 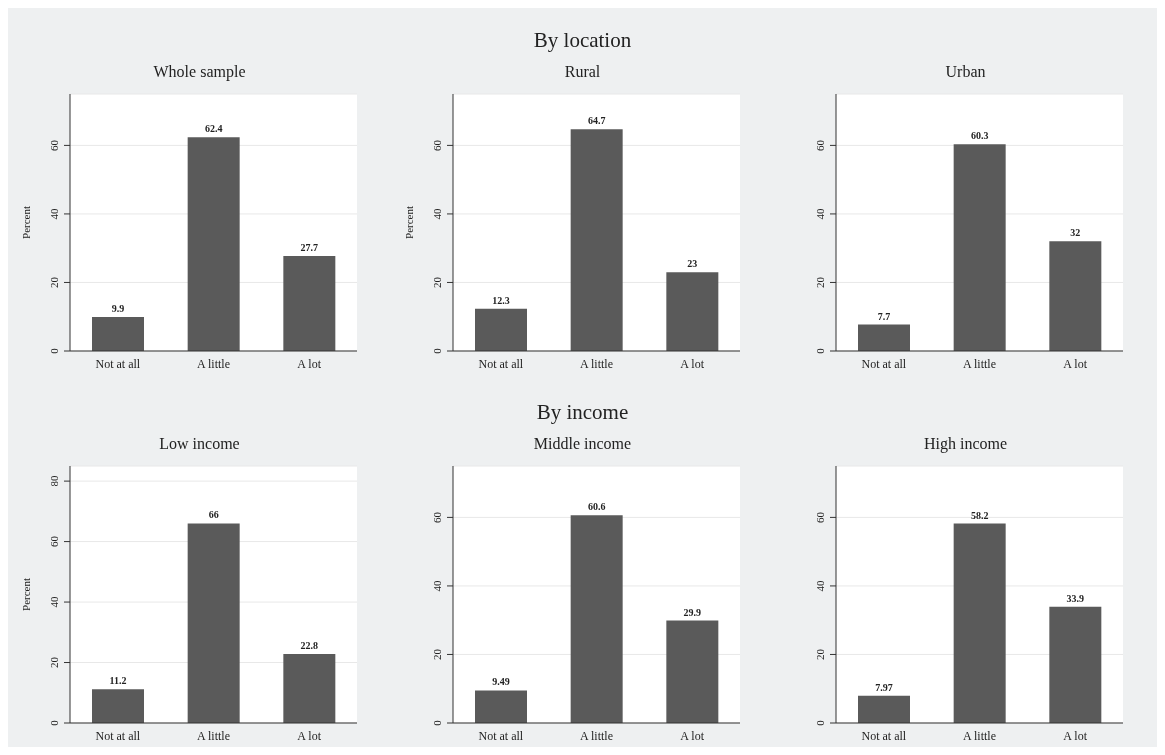 I want to click on data-label: 23, so click(x=692, y=264).